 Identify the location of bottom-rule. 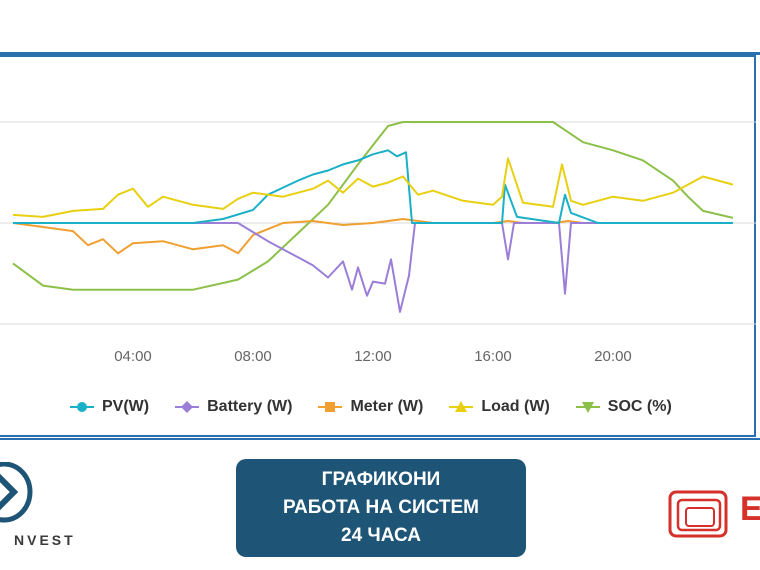
(380, 439).